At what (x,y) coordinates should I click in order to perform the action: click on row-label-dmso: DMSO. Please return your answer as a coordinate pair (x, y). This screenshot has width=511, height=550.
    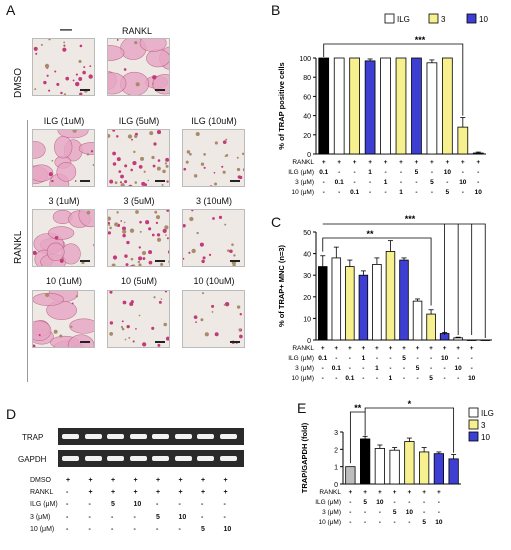
    Looking at the image, I should click on (18, 83).